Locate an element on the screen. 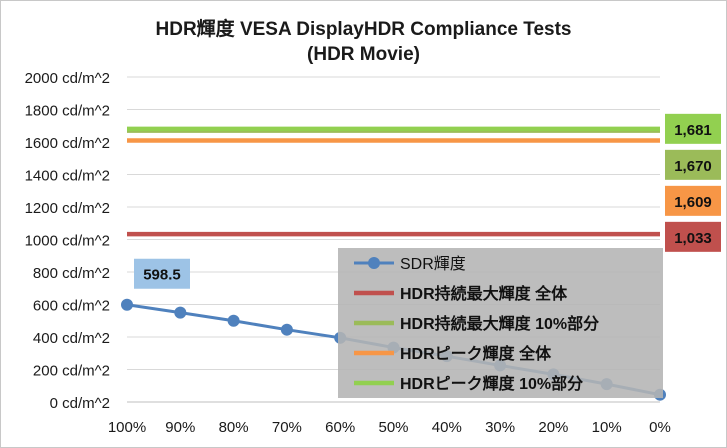  y-tick-label: 1800 cd/m^2 is located at coordinates (67, 111).